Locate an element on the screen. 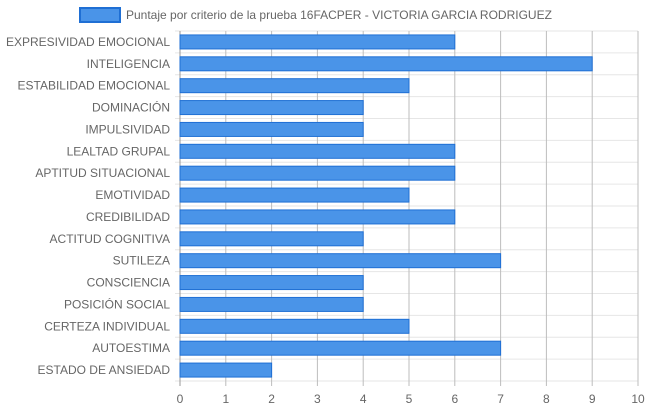 The image size is (648, 410). category-label: AUTOESTIMA is located at coordinates (131, 348).